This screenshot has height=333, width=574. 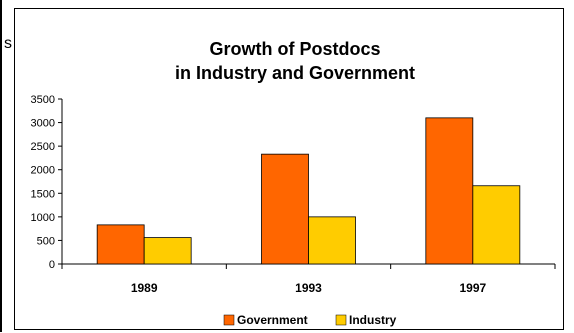 What do you see at coordinates (120, 244) in the screenshot?
I see `bar-government-1989` at bounding box center [120, 244].